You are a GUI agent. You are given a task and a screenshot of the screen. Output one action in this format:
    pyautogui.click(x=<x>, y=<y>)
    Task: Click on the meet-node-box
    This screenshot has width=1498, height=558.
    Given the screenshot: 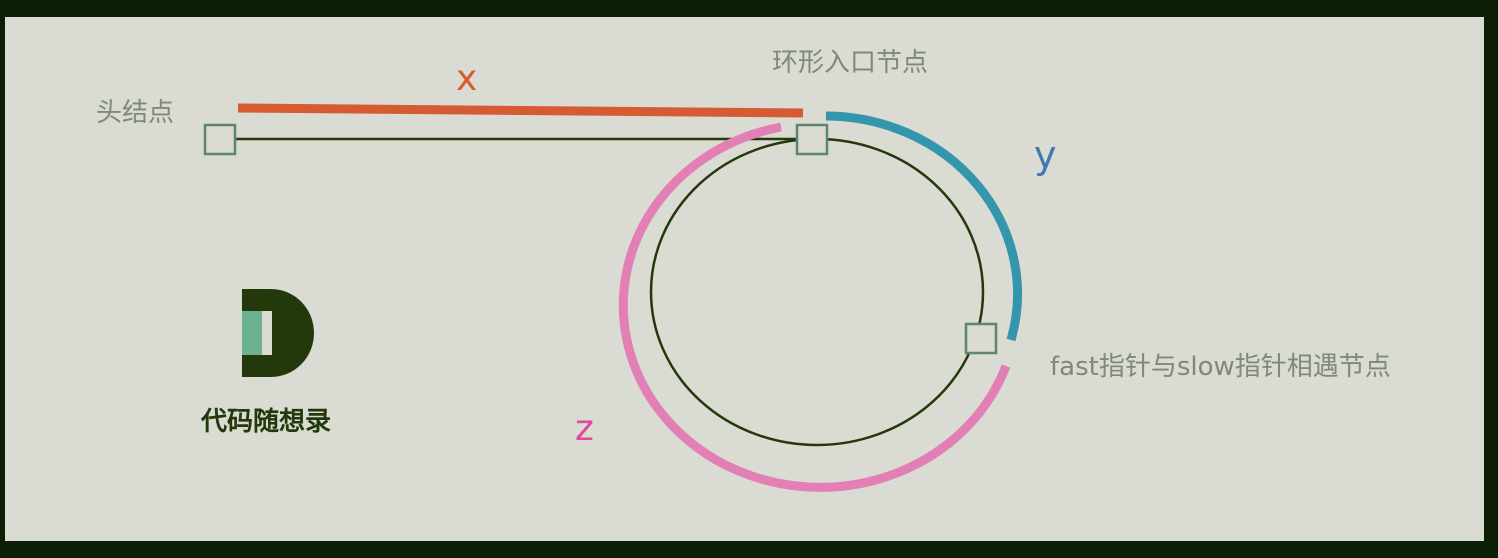 What is the action you would take?
    pyautogui.click(x=981, y=338)
    